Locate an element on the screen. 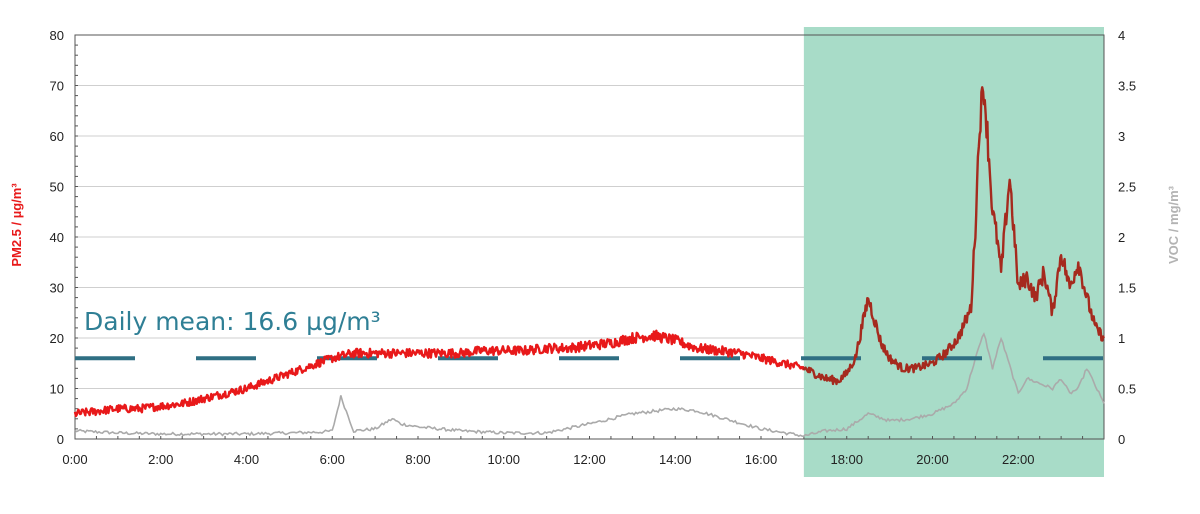 Image resolution: width=1200 pixels, height=514 pixels. x-tick-label: 20:00 is located at coordinates (932, 459).